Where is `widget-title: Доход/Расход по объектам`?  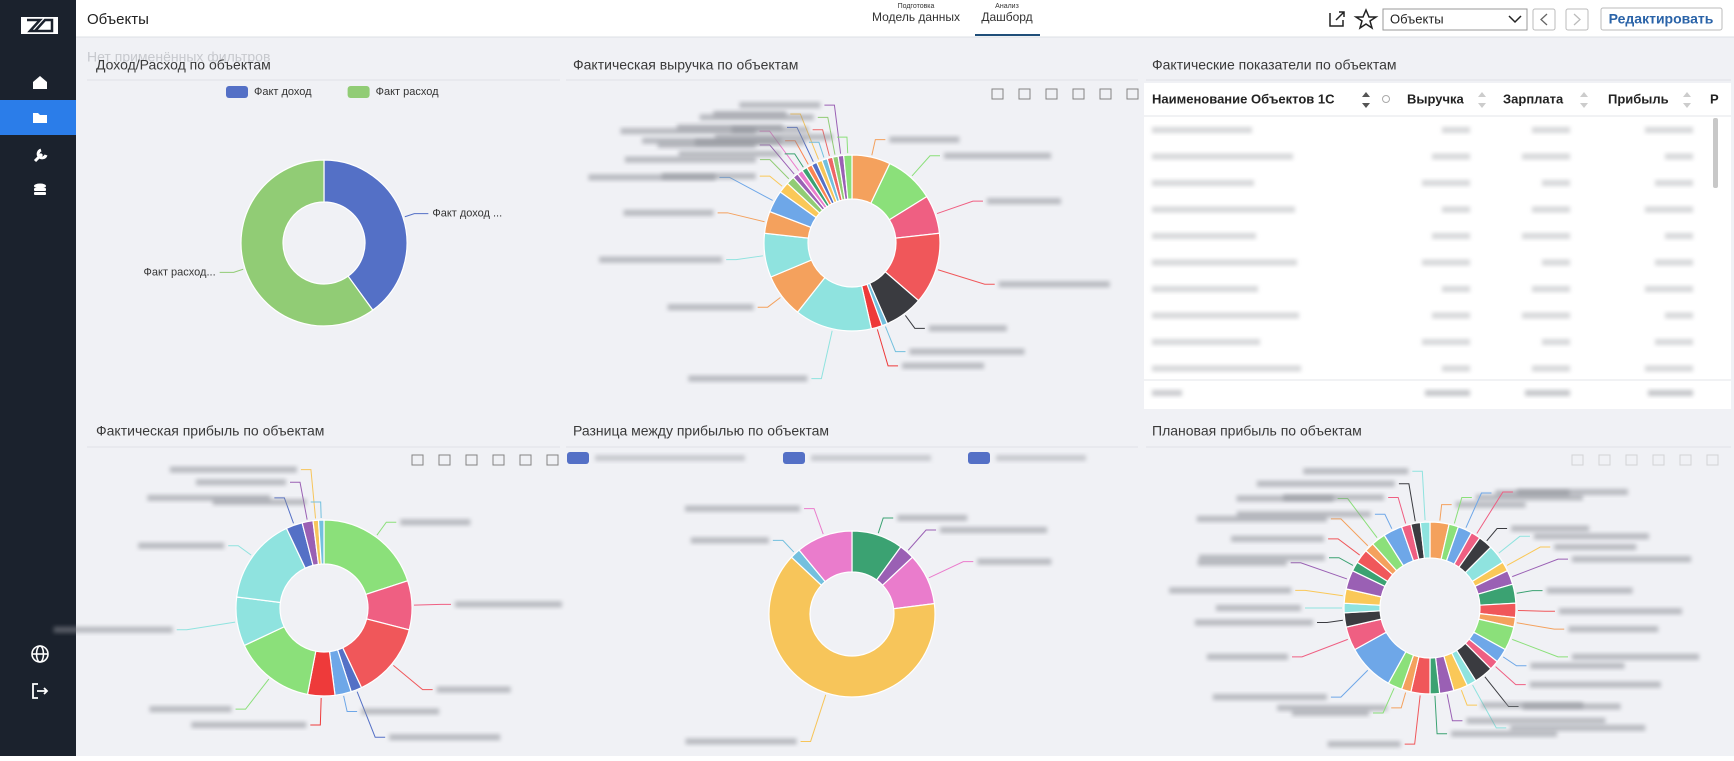
widget-title: Доход/Расход по объектам is located at coordinates (183, 65).